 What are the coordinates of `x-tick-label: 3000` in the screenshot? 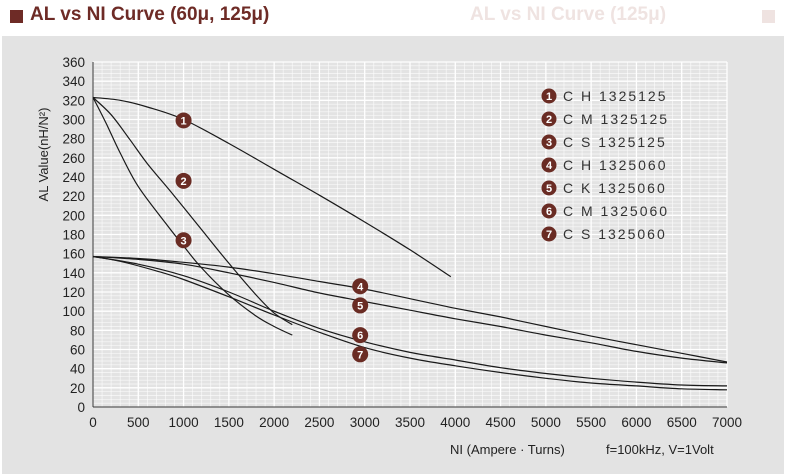 It's located at (365, 422).